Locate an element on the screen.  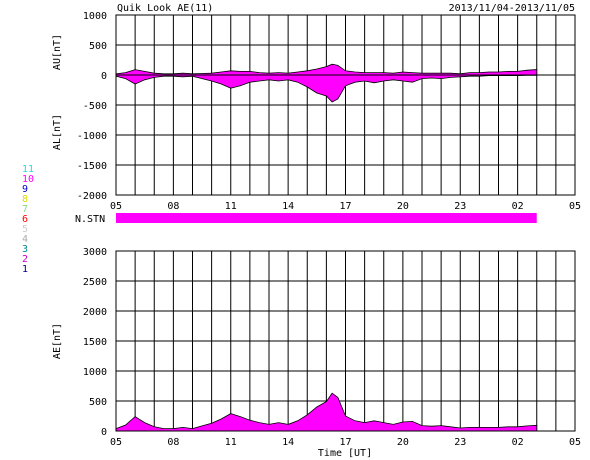
ae-ytick-label: 3000 is located at coordinates (95, 252).